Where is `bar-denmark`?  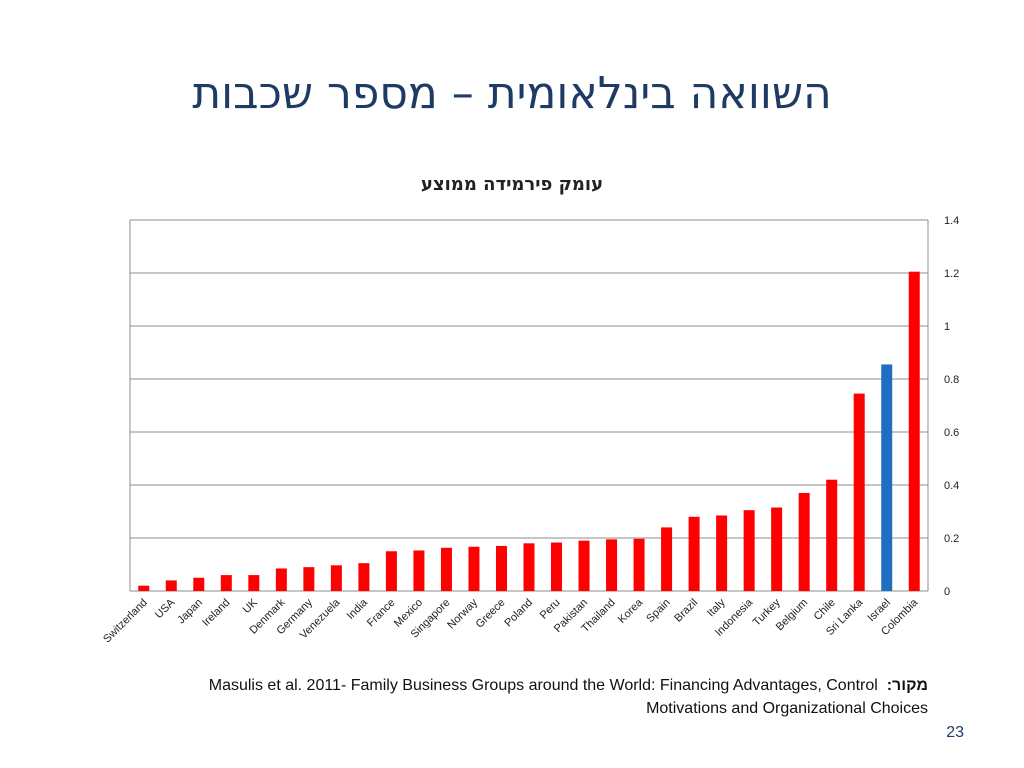
bar-denmark is located at coordinates (281, 579).